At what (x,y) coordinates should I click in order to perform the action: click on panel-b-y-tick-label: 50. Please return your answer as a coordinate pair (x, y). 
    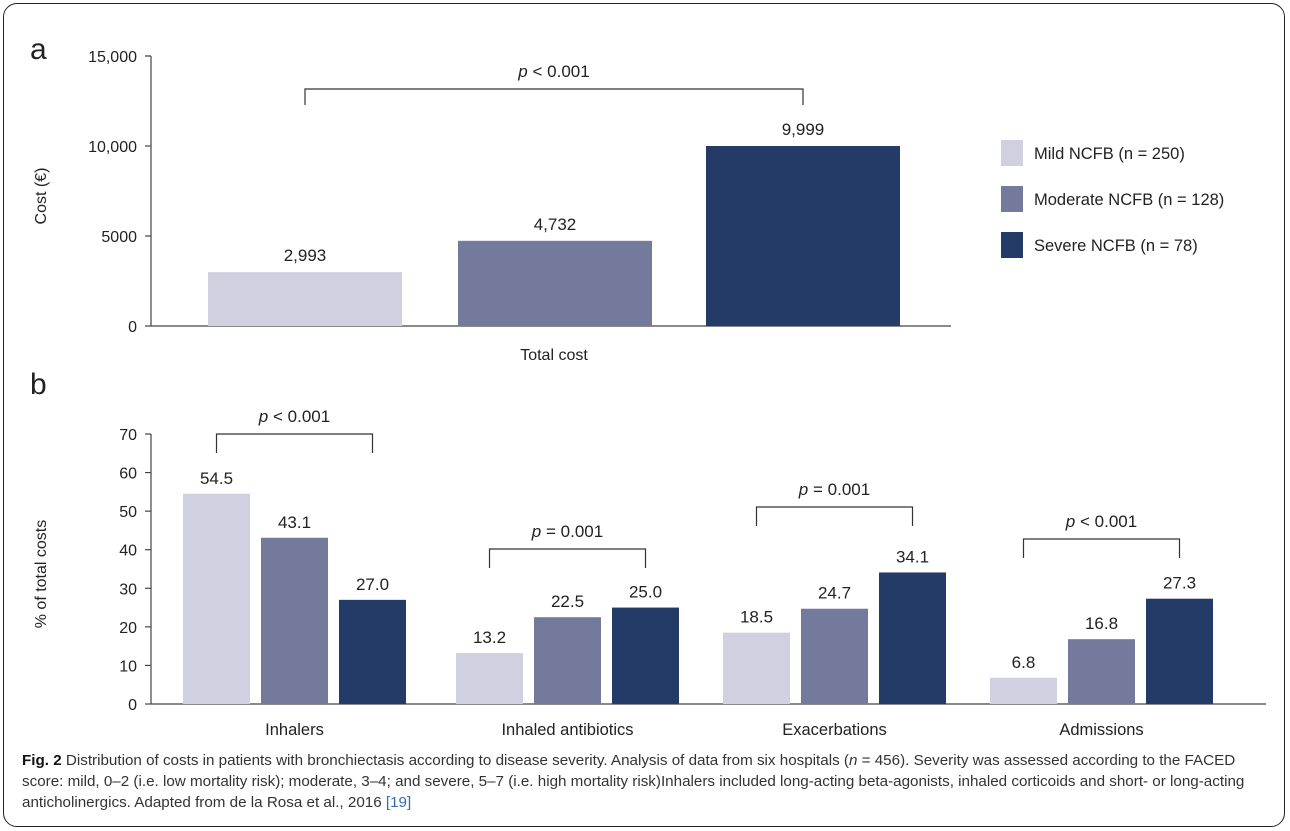
    Looking at the image, I should click on (128, 512).